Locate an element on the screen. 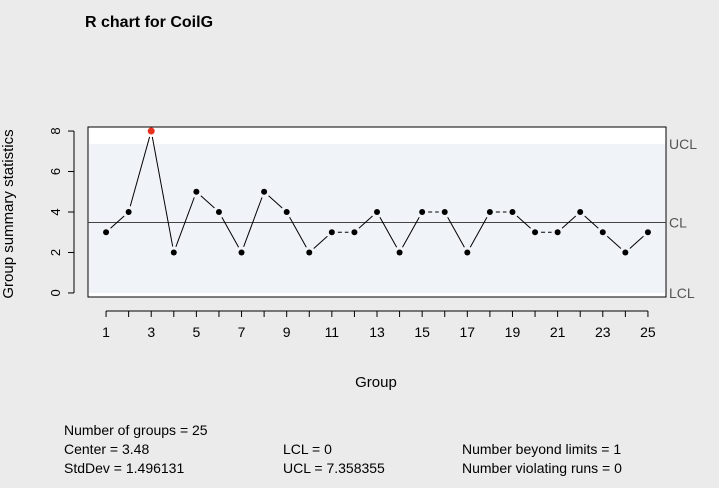 The width and height of the screenshot is (719, 488). x-tick-label: 3 is located at coordinates (151, 332).